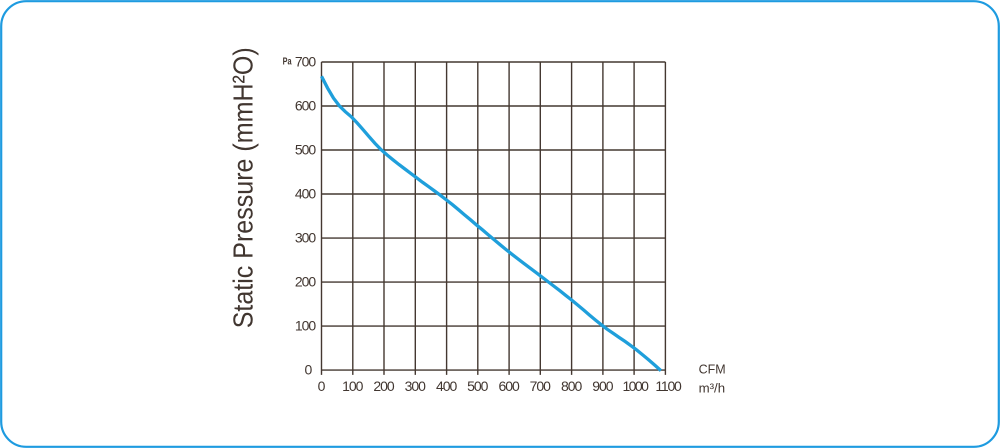 This screenshot has height=448, width=1000. I want to click on svg-text: CFM, so click(712, 369).